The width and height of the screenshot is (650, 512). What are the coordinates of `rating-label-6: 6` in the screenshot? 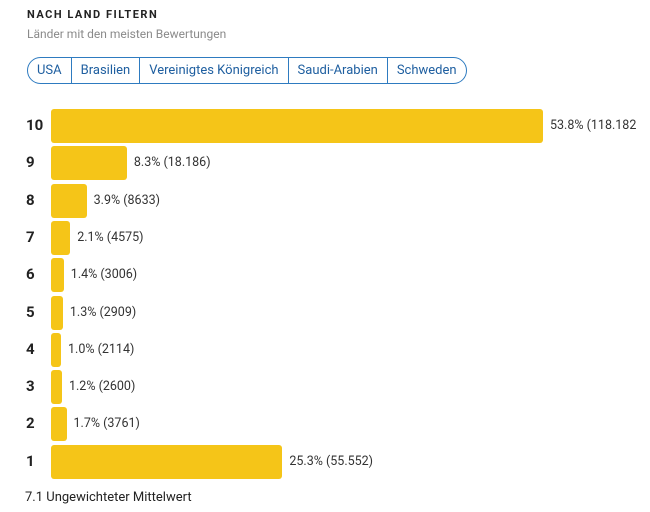 It's located at (30, 274).